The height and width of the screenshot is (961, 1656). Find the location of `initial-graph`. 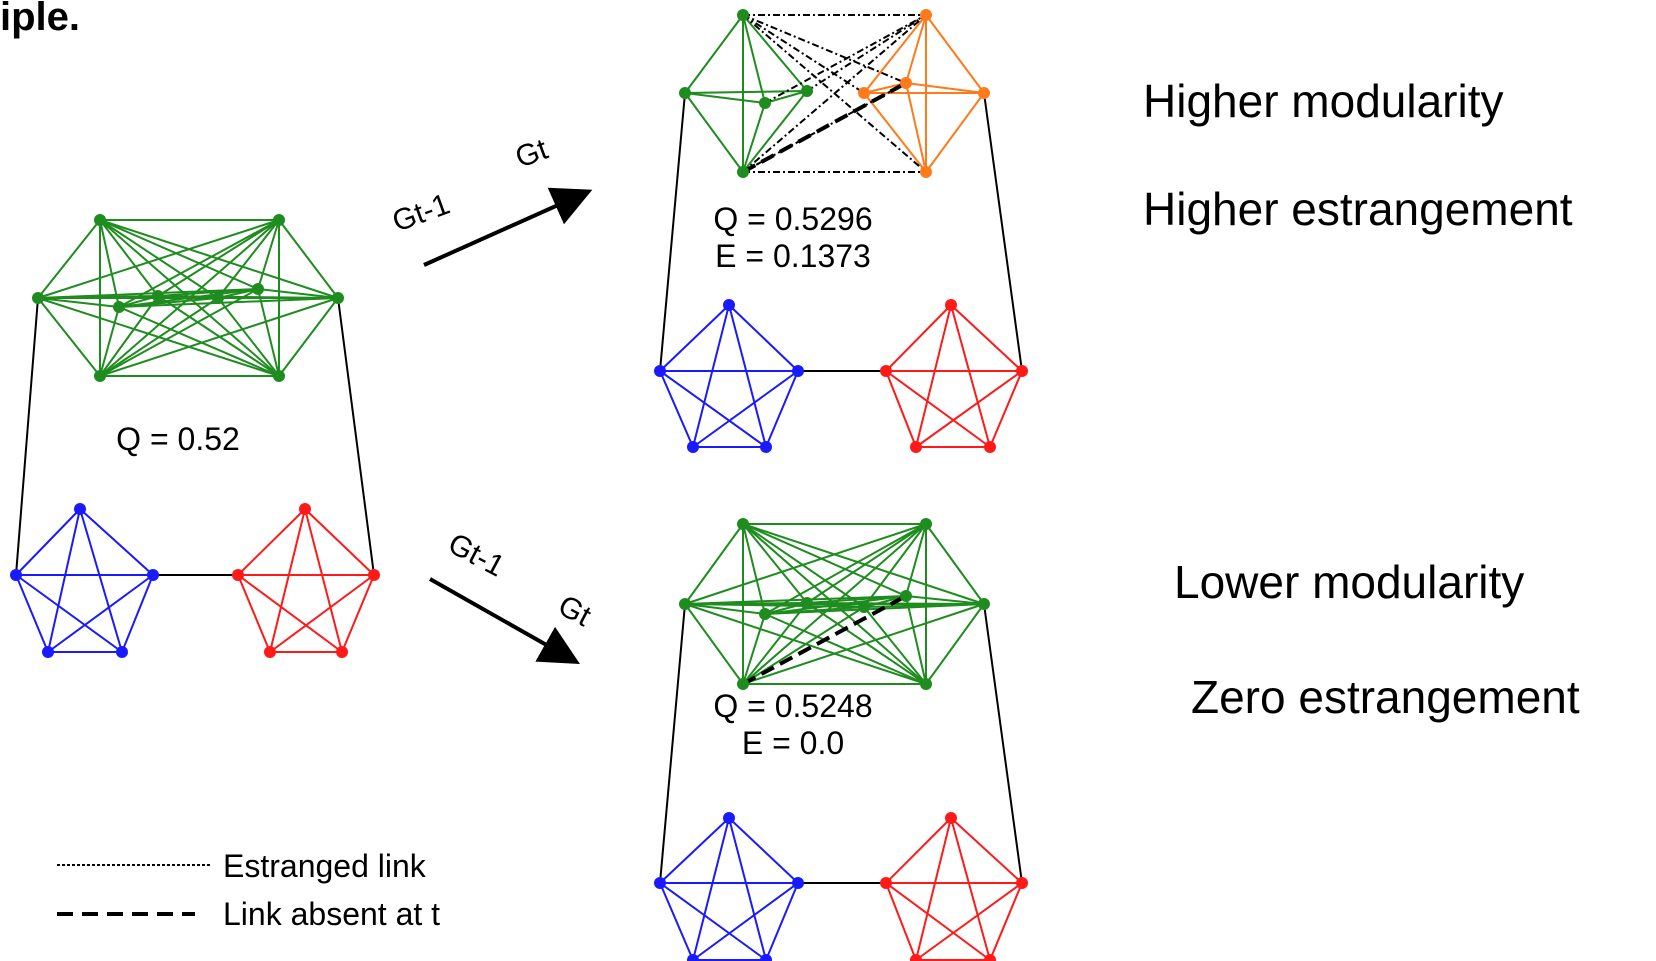

initial-graph is located at coordinates (195, 436).